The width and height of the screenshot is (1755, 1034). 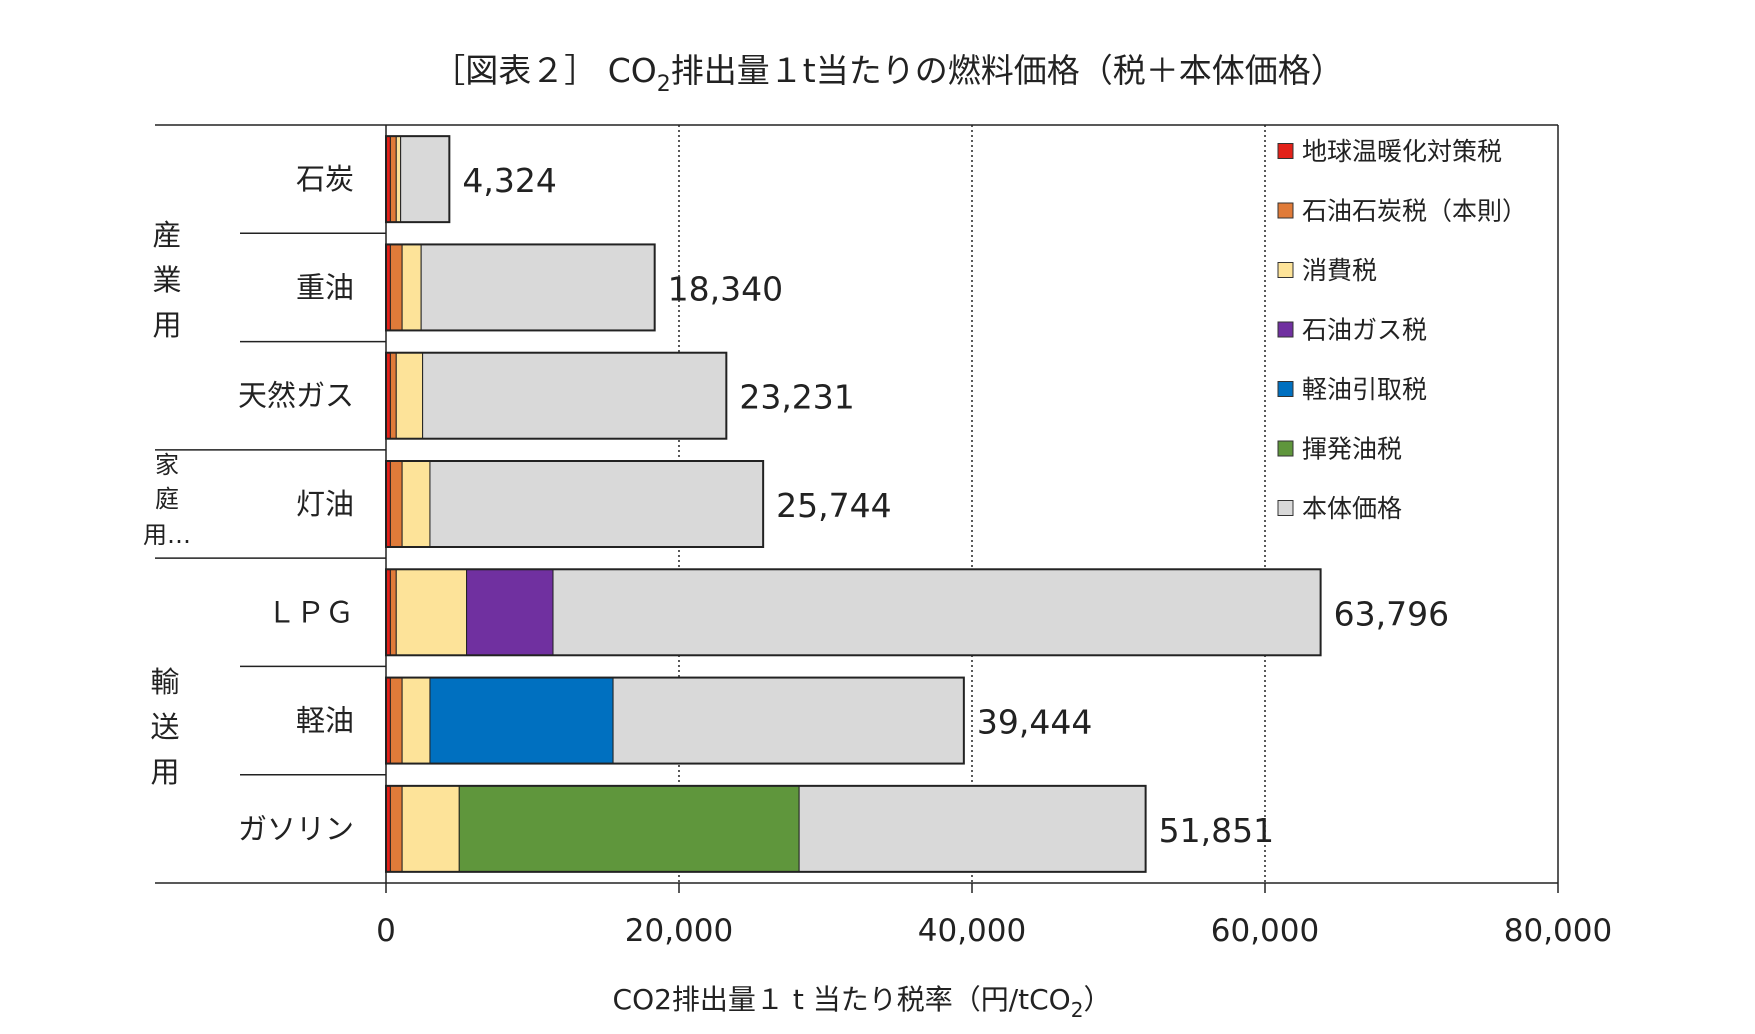 What do you see at coordinates (1216, 830) in the screenshot?
I see `bar-total-label-6: 51,851` at bounding box center [1216, 830].